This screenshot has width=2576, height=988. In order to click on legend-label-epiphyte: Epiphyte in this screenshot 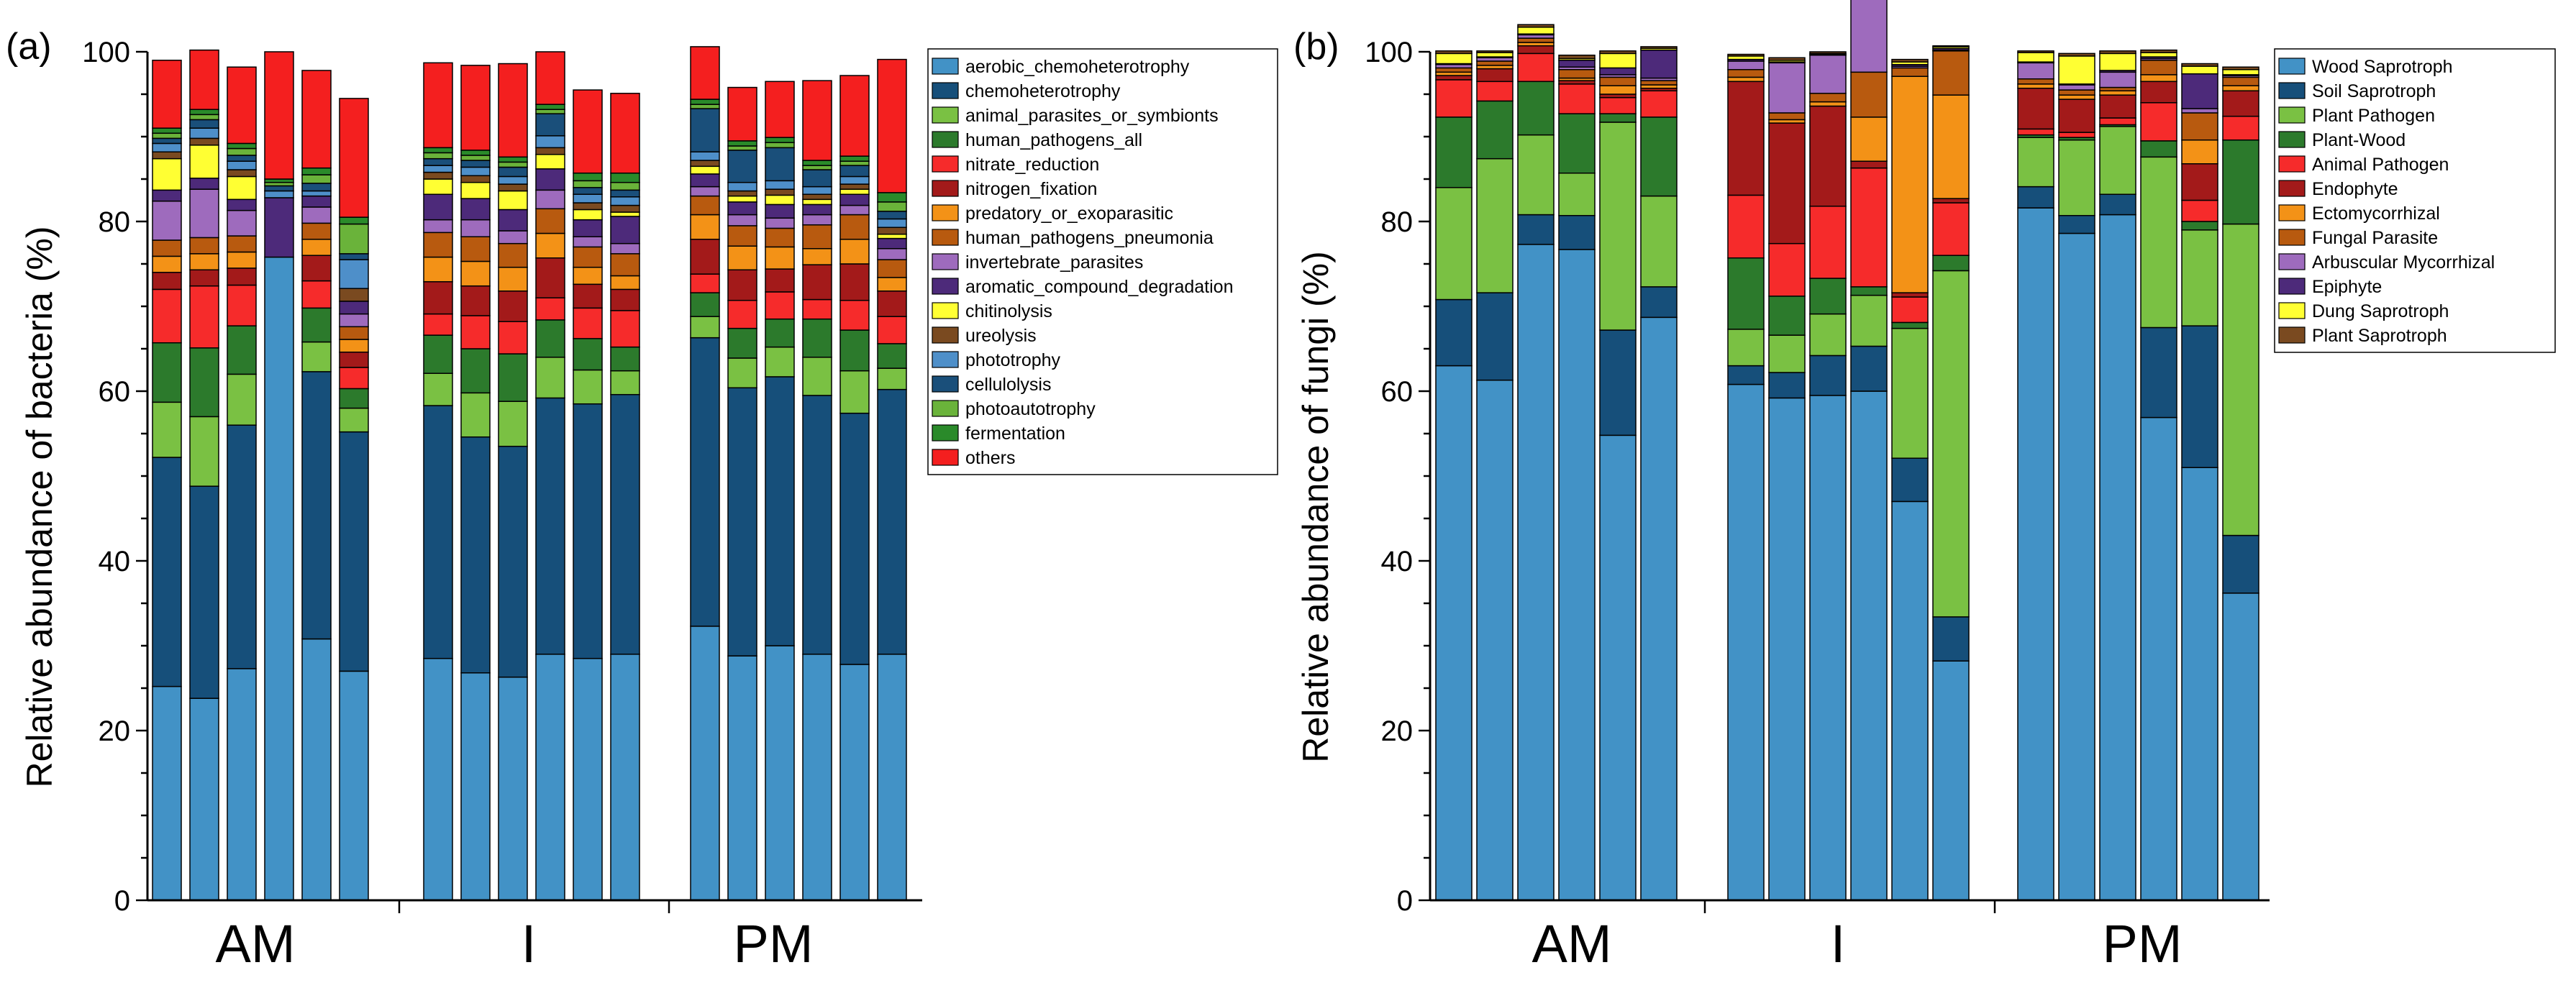, I will do `click(2347, 287)`.